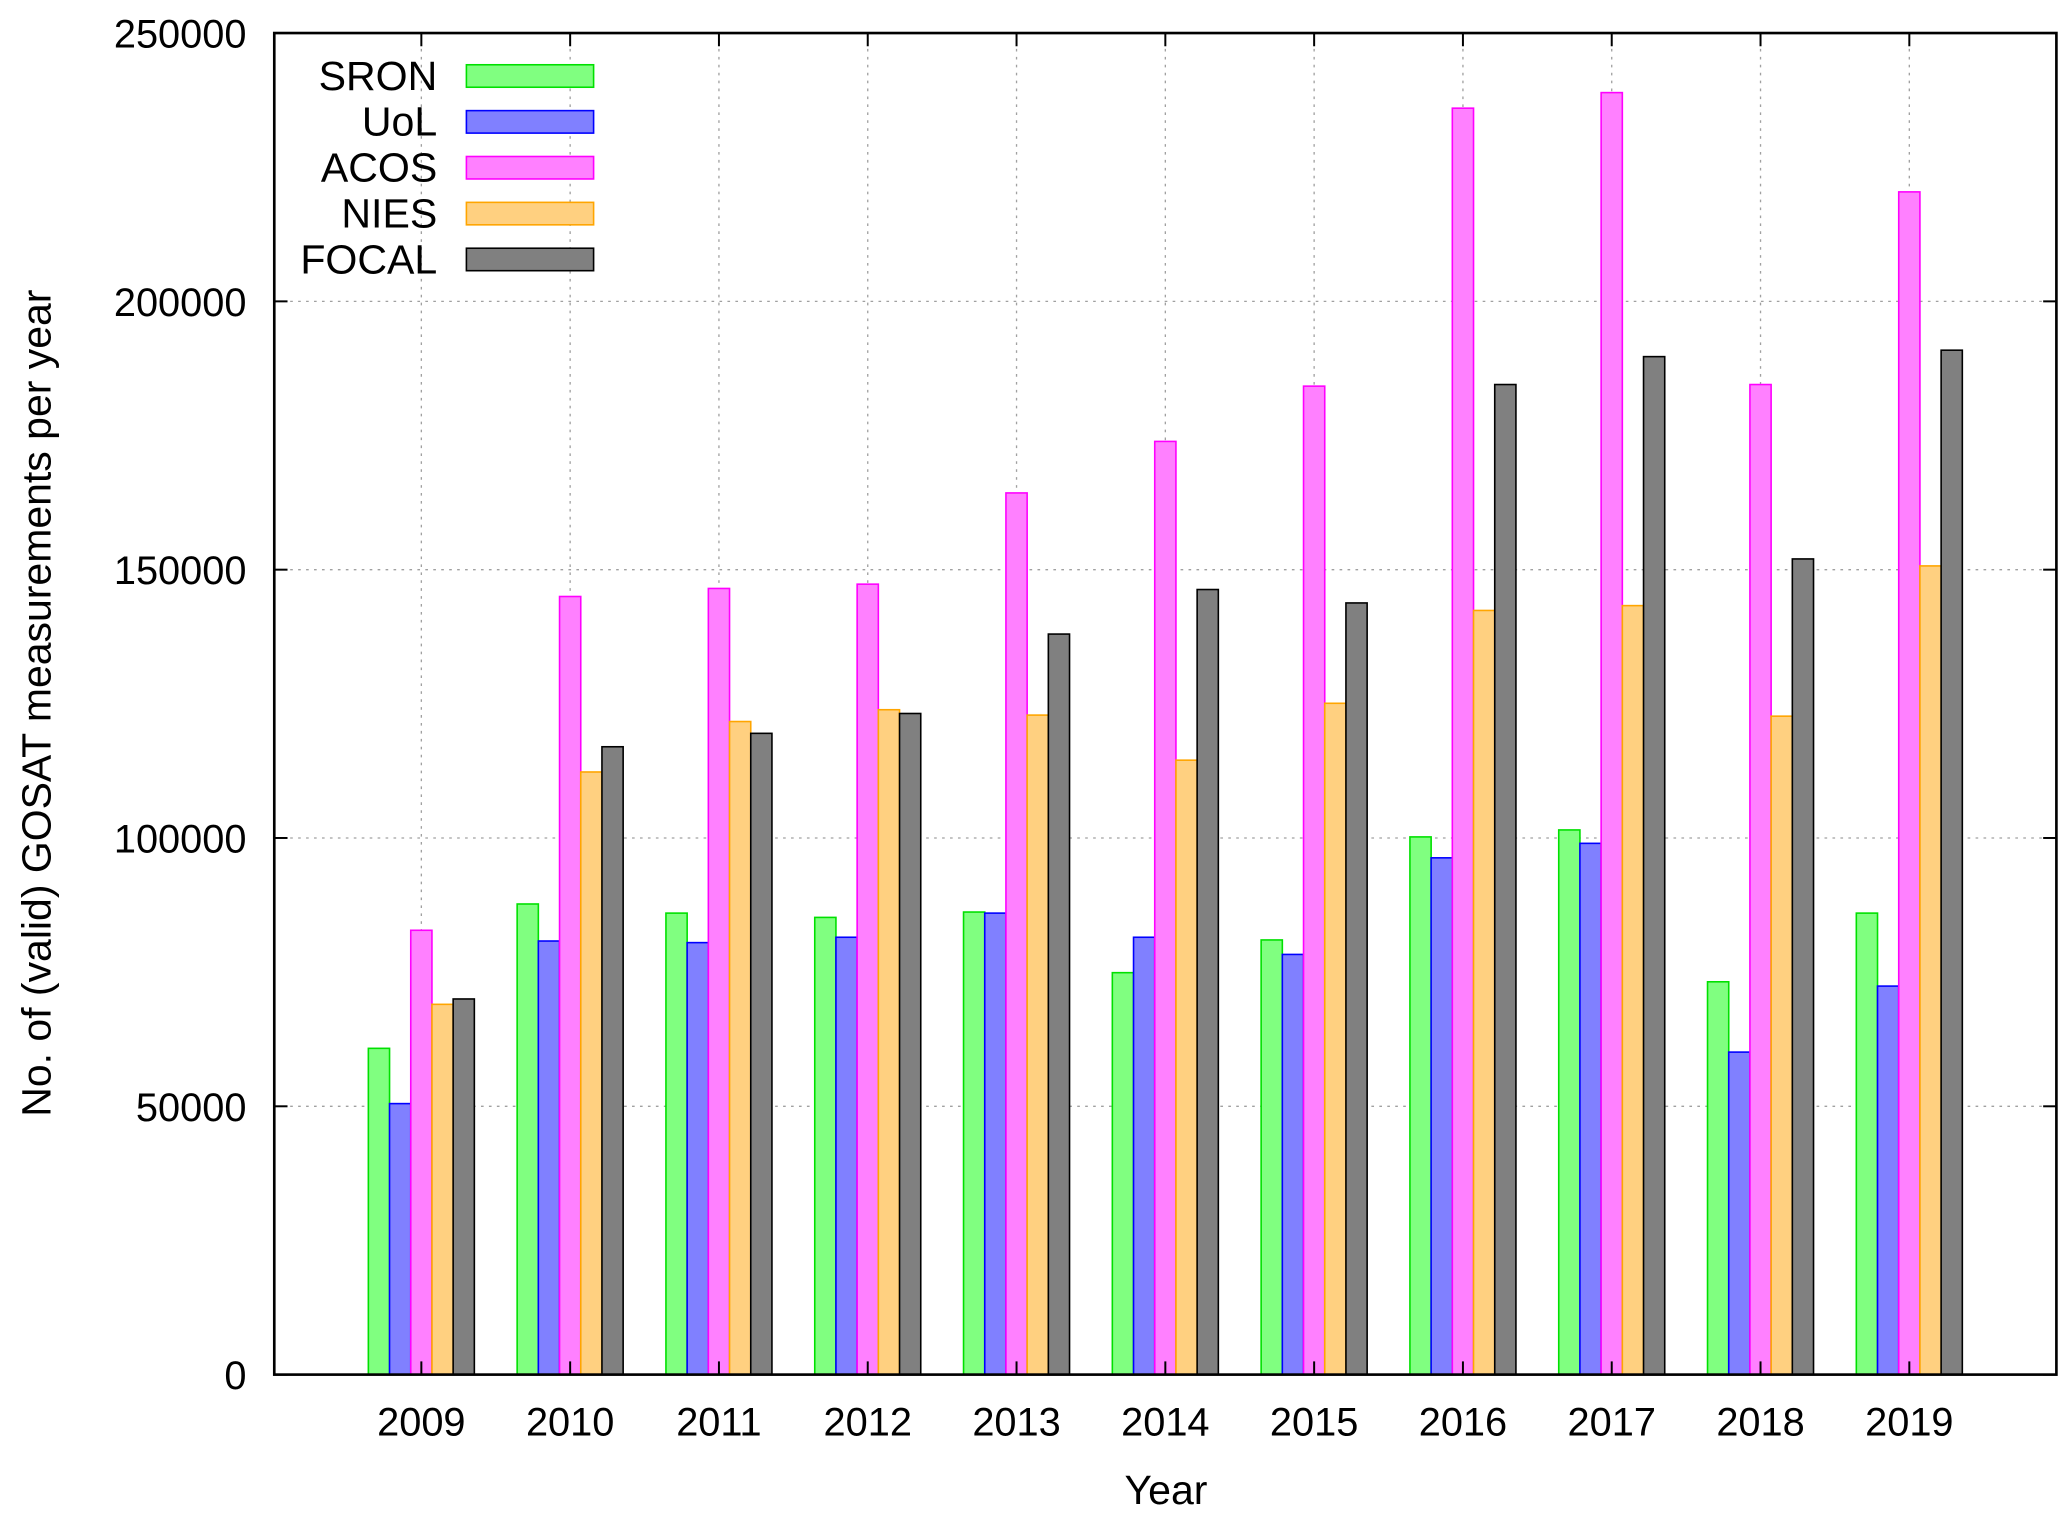 The height and width of the screenshot is (1520, 2067). What do you see at coordinates (1165, 908) in the screenshot?
I see `bar-acos-2014` at bounding box center [1165, 908].